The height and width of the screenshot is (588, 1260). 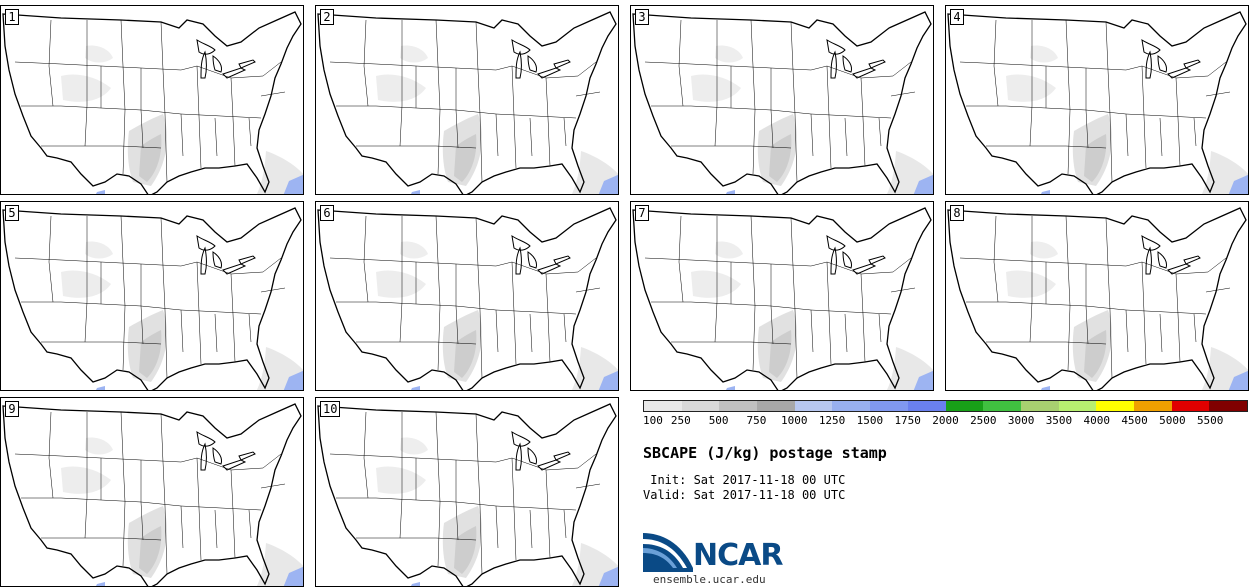 I want to click on member-panel-5: 5, so click(x=152, y=296).